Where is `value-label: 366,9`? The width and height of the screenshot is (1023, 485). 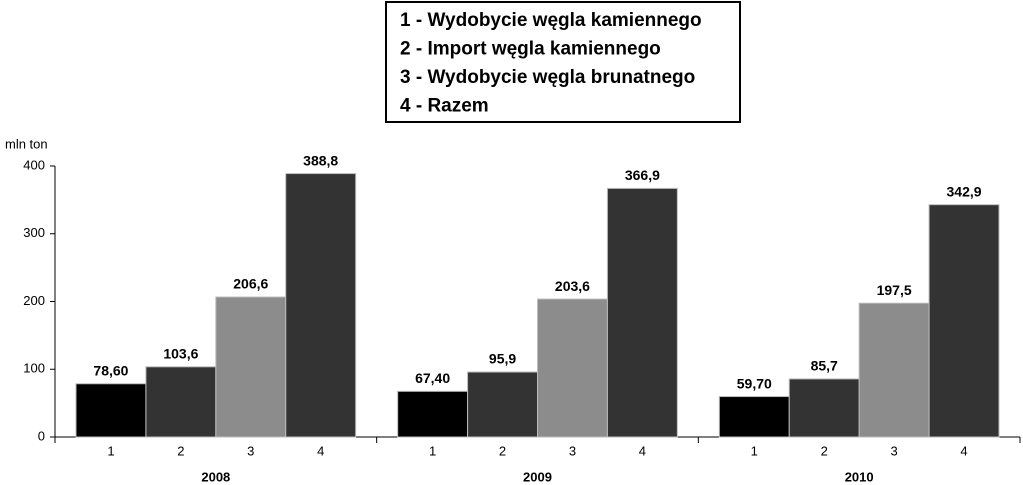
value-label: 366,9 is located at coordinates (642, 175).